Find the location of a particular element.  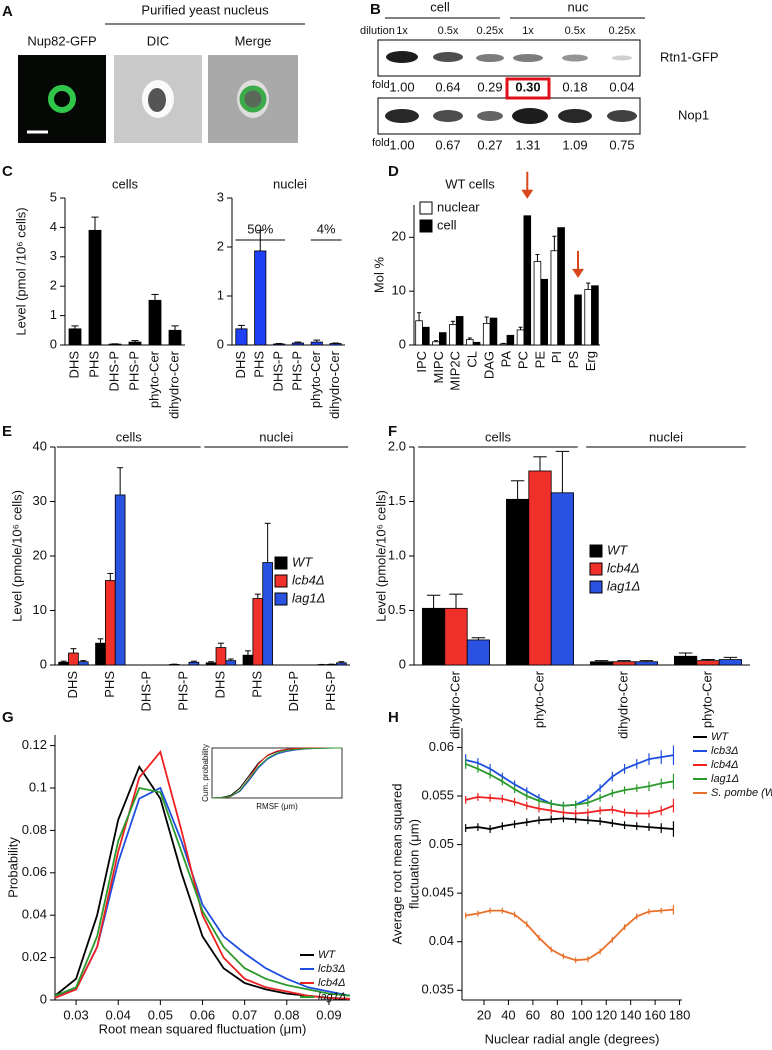

y-axis-label: Level (pmole/10⁶ cells) is located at coordinates (16, 556).